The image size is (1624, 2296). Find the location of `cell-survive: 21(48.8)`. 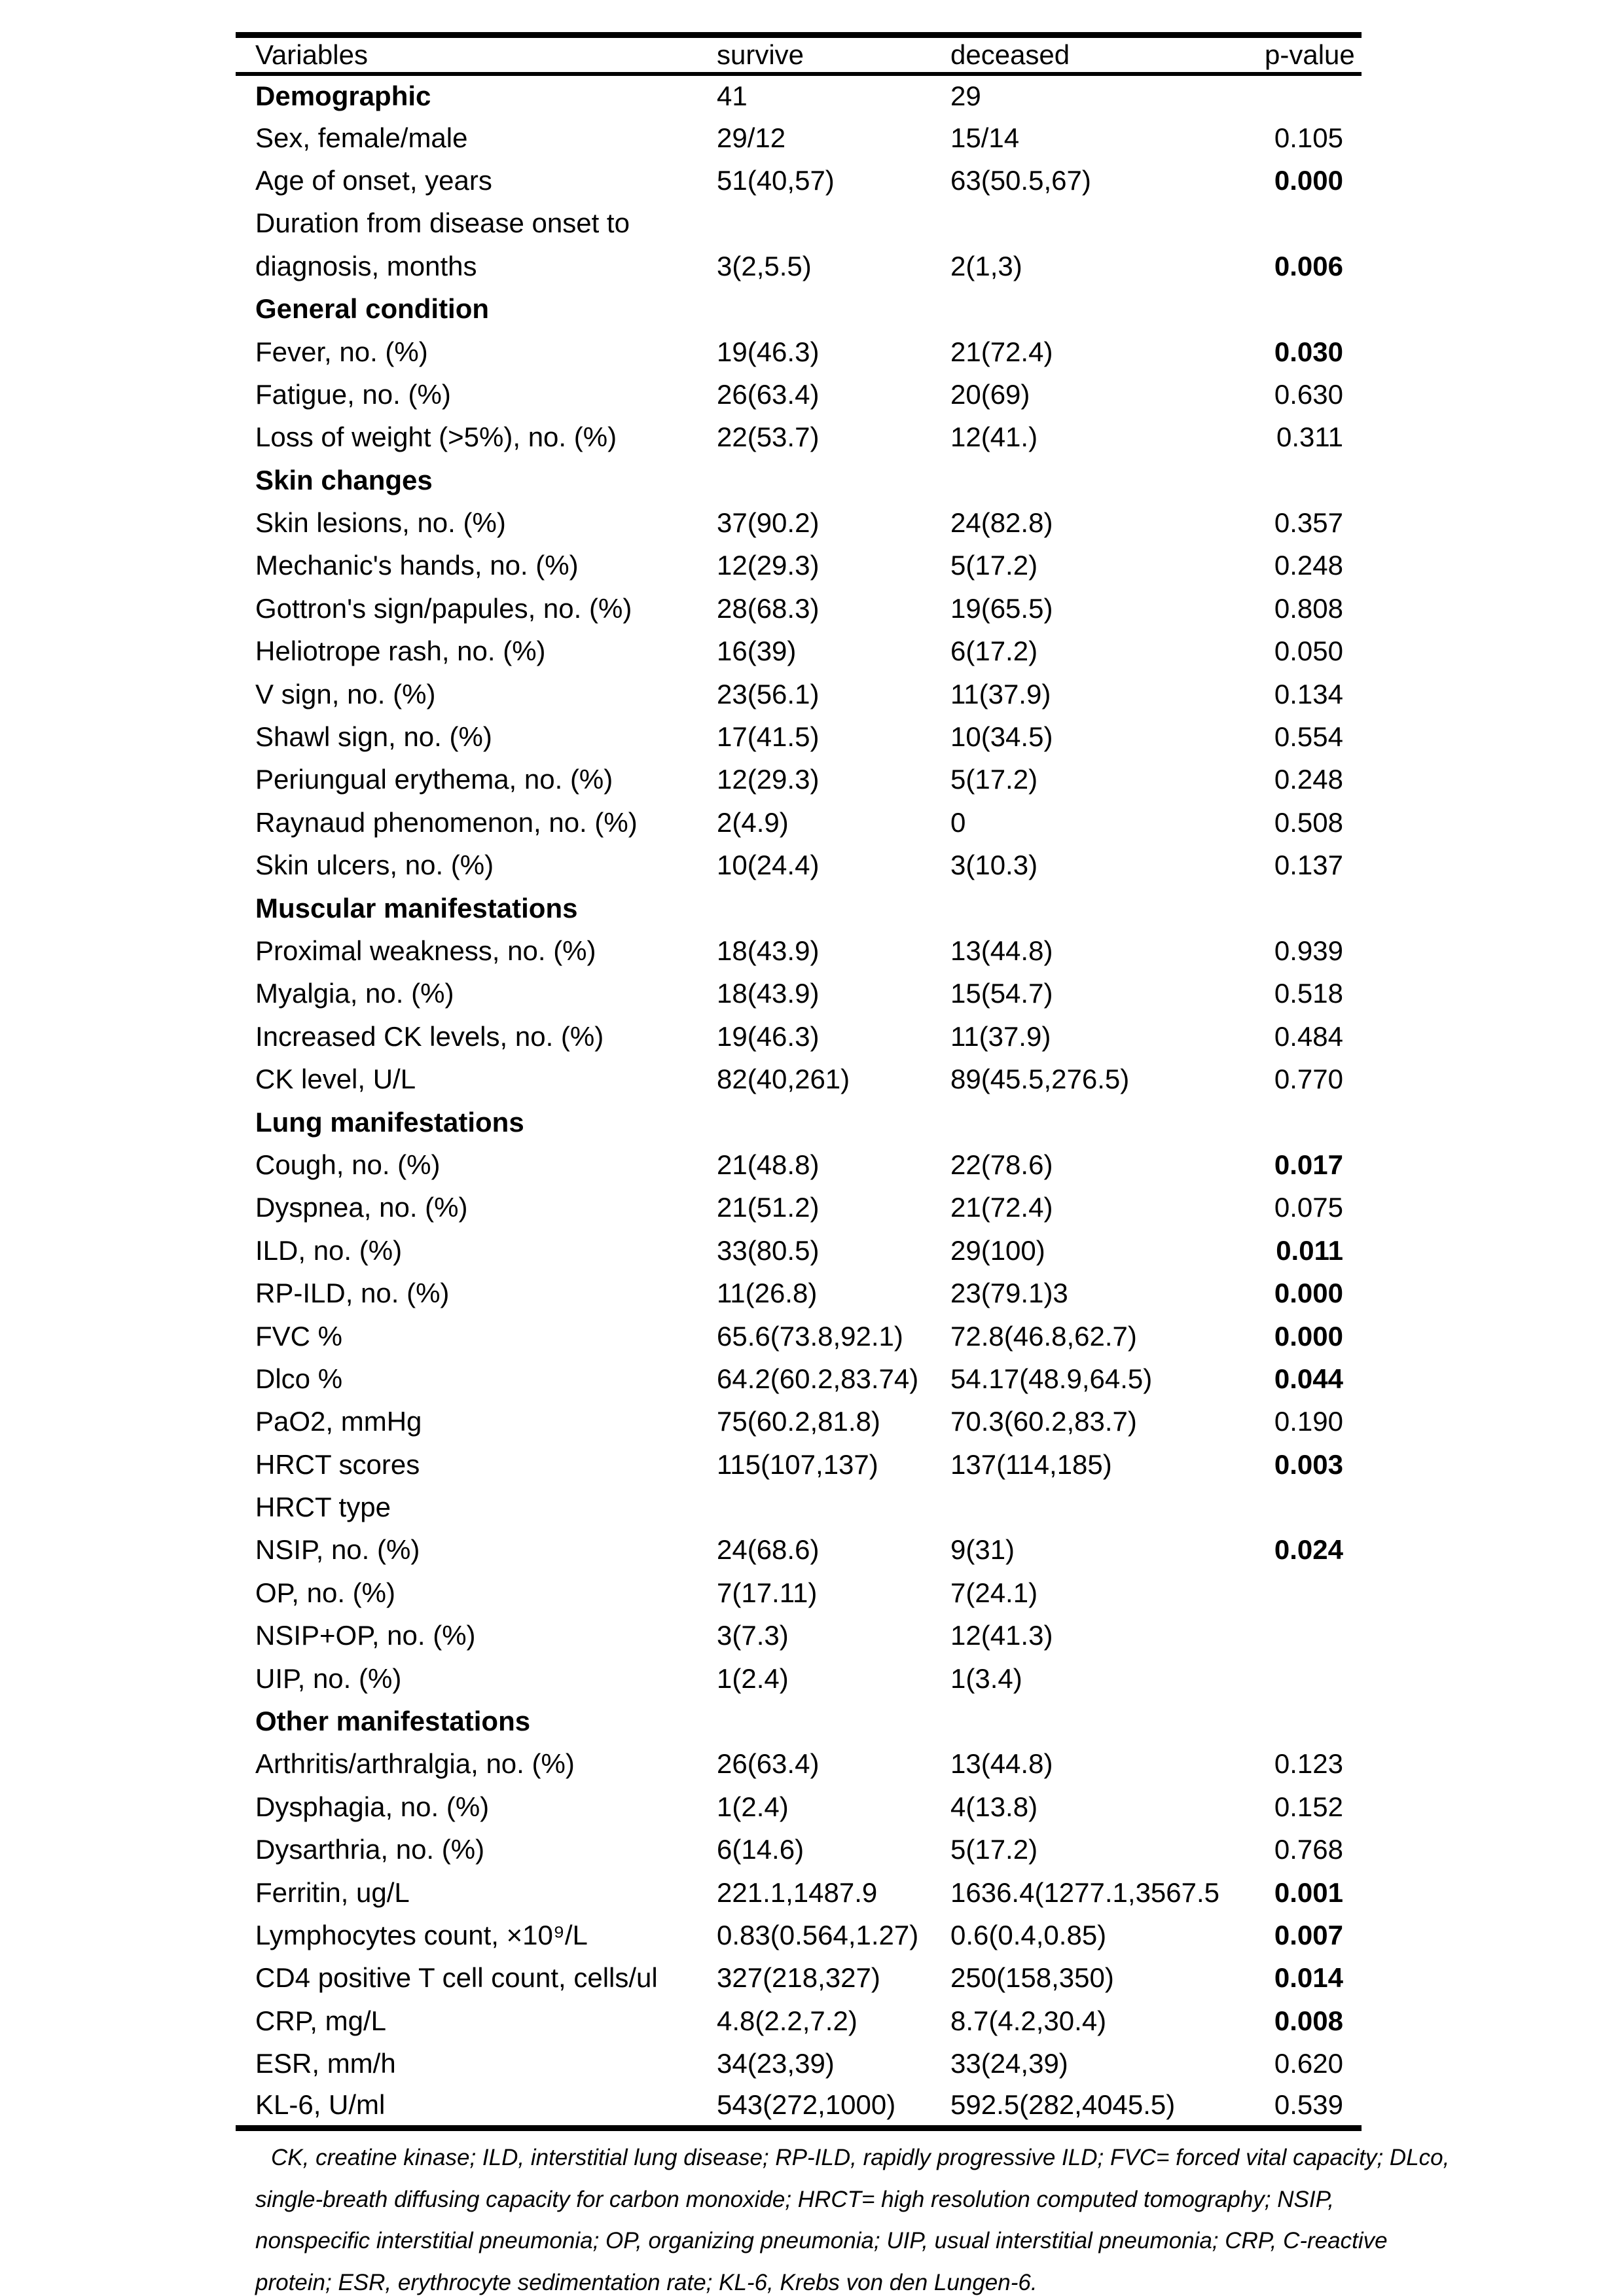

cell-survive: 21(48.8) is located at coordinates (768, 1164).